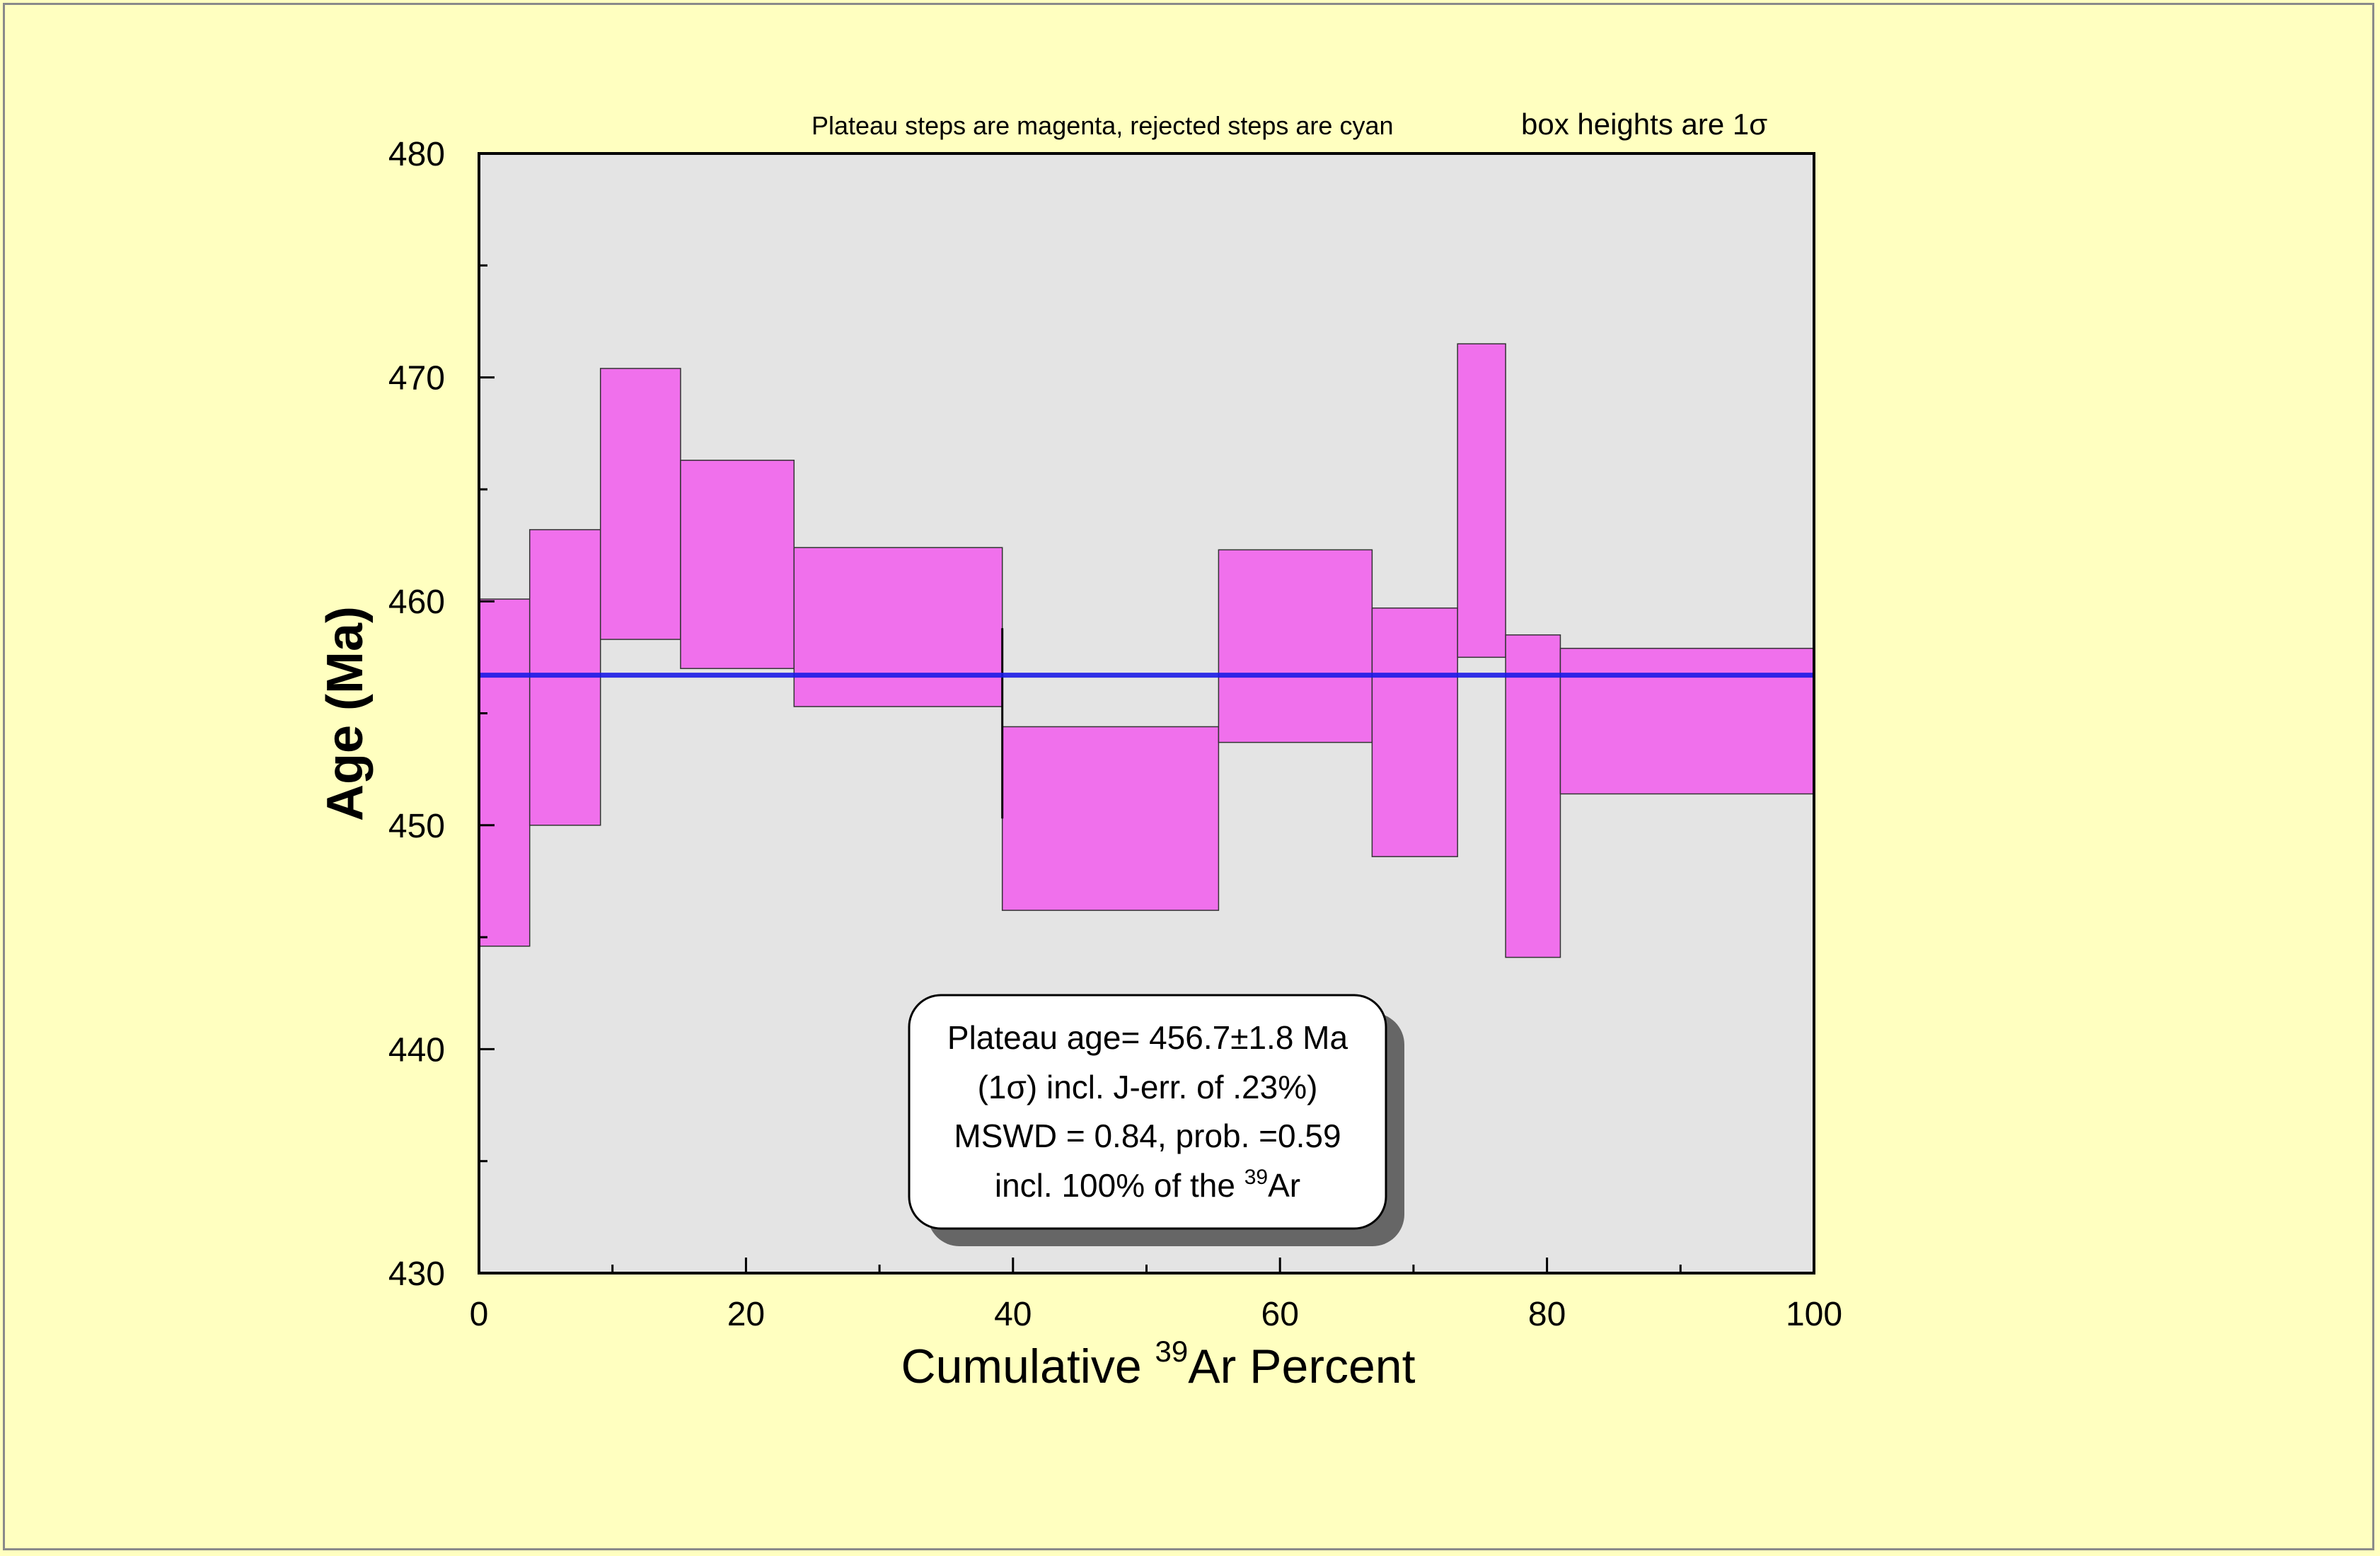 This screenshot has height=1556, width=2380. What do you see at coordinates (1644, 124) in the screenshot?
I see `box-height-note: box heights are 1σ` at bounding box center [1644, 124].